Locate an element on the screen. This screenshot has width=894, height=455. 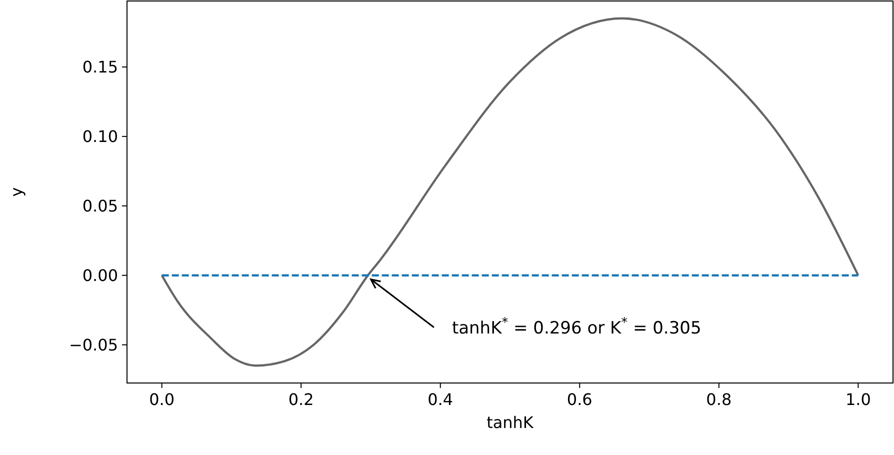
annotation: tanhK$^{*}$ = 0.296 or K$^{*}$ = 0.305 is located at coordinates (577, 326).